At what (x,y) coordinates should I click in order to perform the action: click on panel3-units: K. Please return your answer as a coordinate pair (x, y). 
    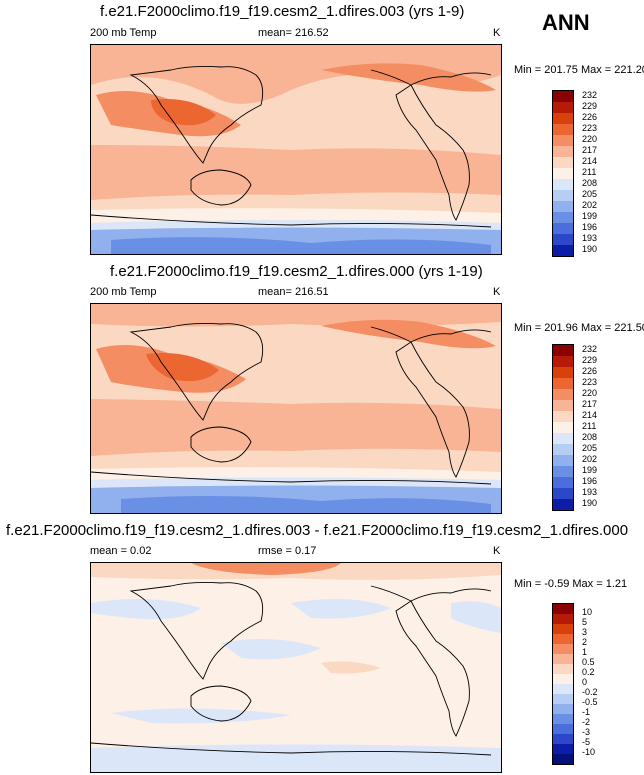
    Looking at the image, I should click on (497, 551).